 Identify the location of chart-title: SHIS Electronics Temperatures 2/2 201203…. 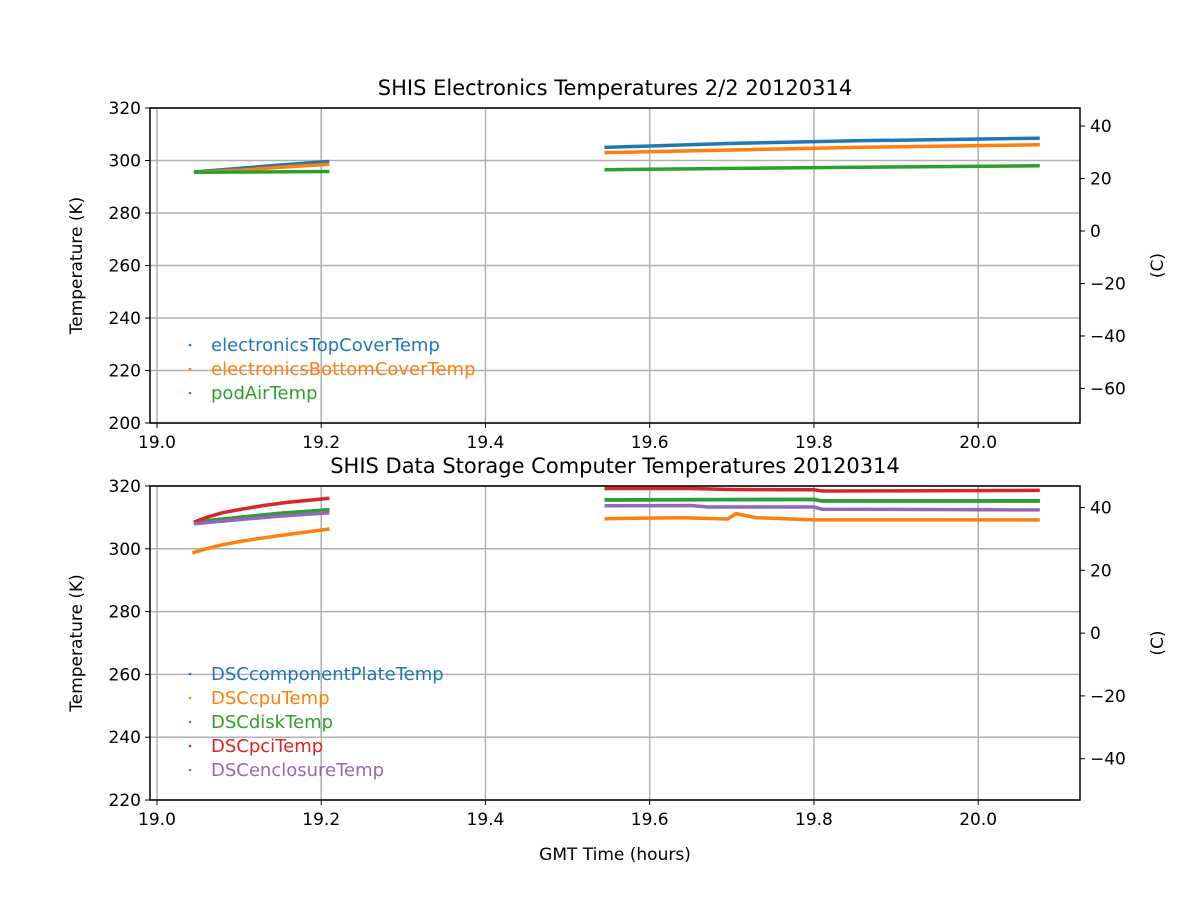
(615, 88).